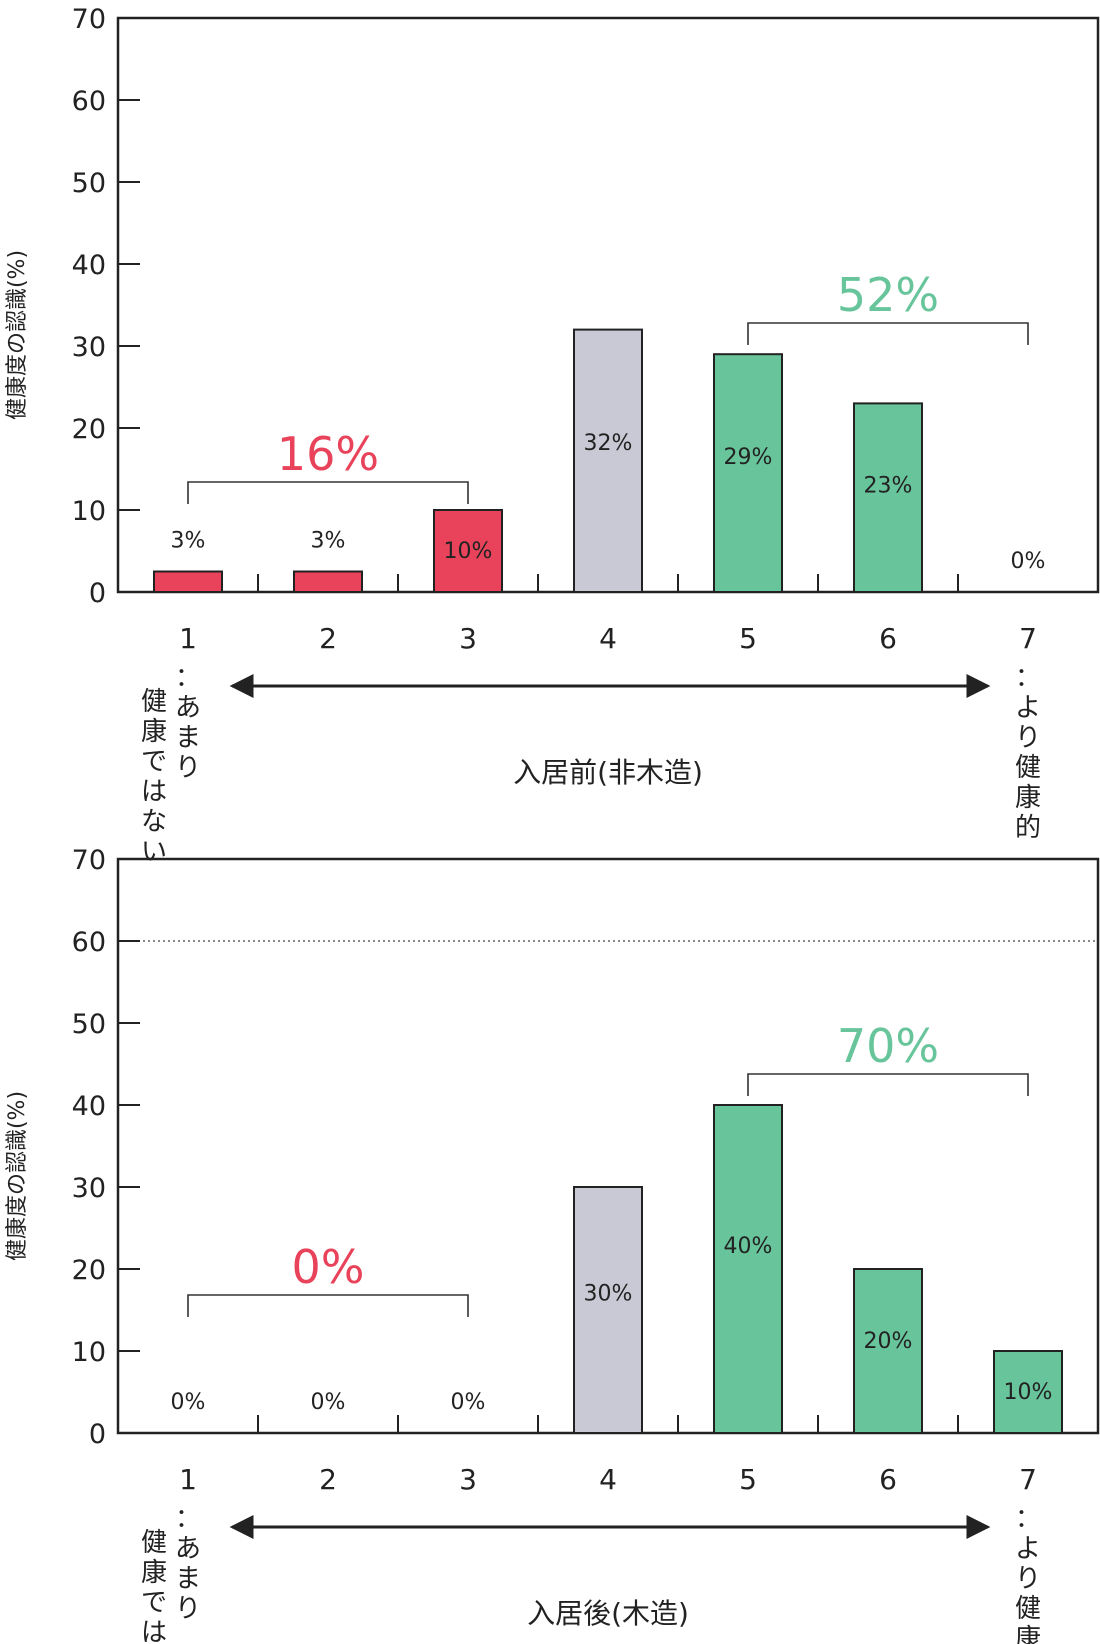 This screenshot has height=1644, width=1100. What do you see at coordinates (888, 295) in the screenshot?
I see `high-group-total-label: 52%` at bounding box center [888, 295].